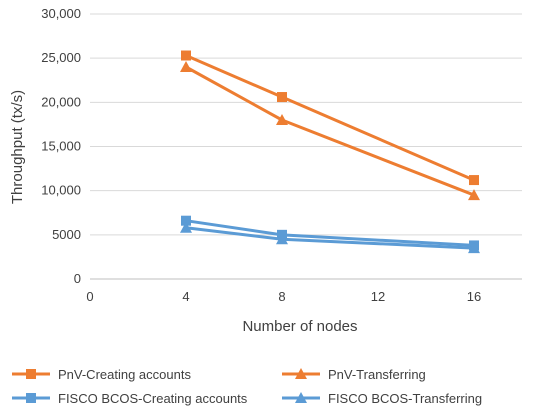 This screenshot has width=550, height=419. I want to click on legend-label: FISCO BCOS-Creating accounts, so click(153, 398).